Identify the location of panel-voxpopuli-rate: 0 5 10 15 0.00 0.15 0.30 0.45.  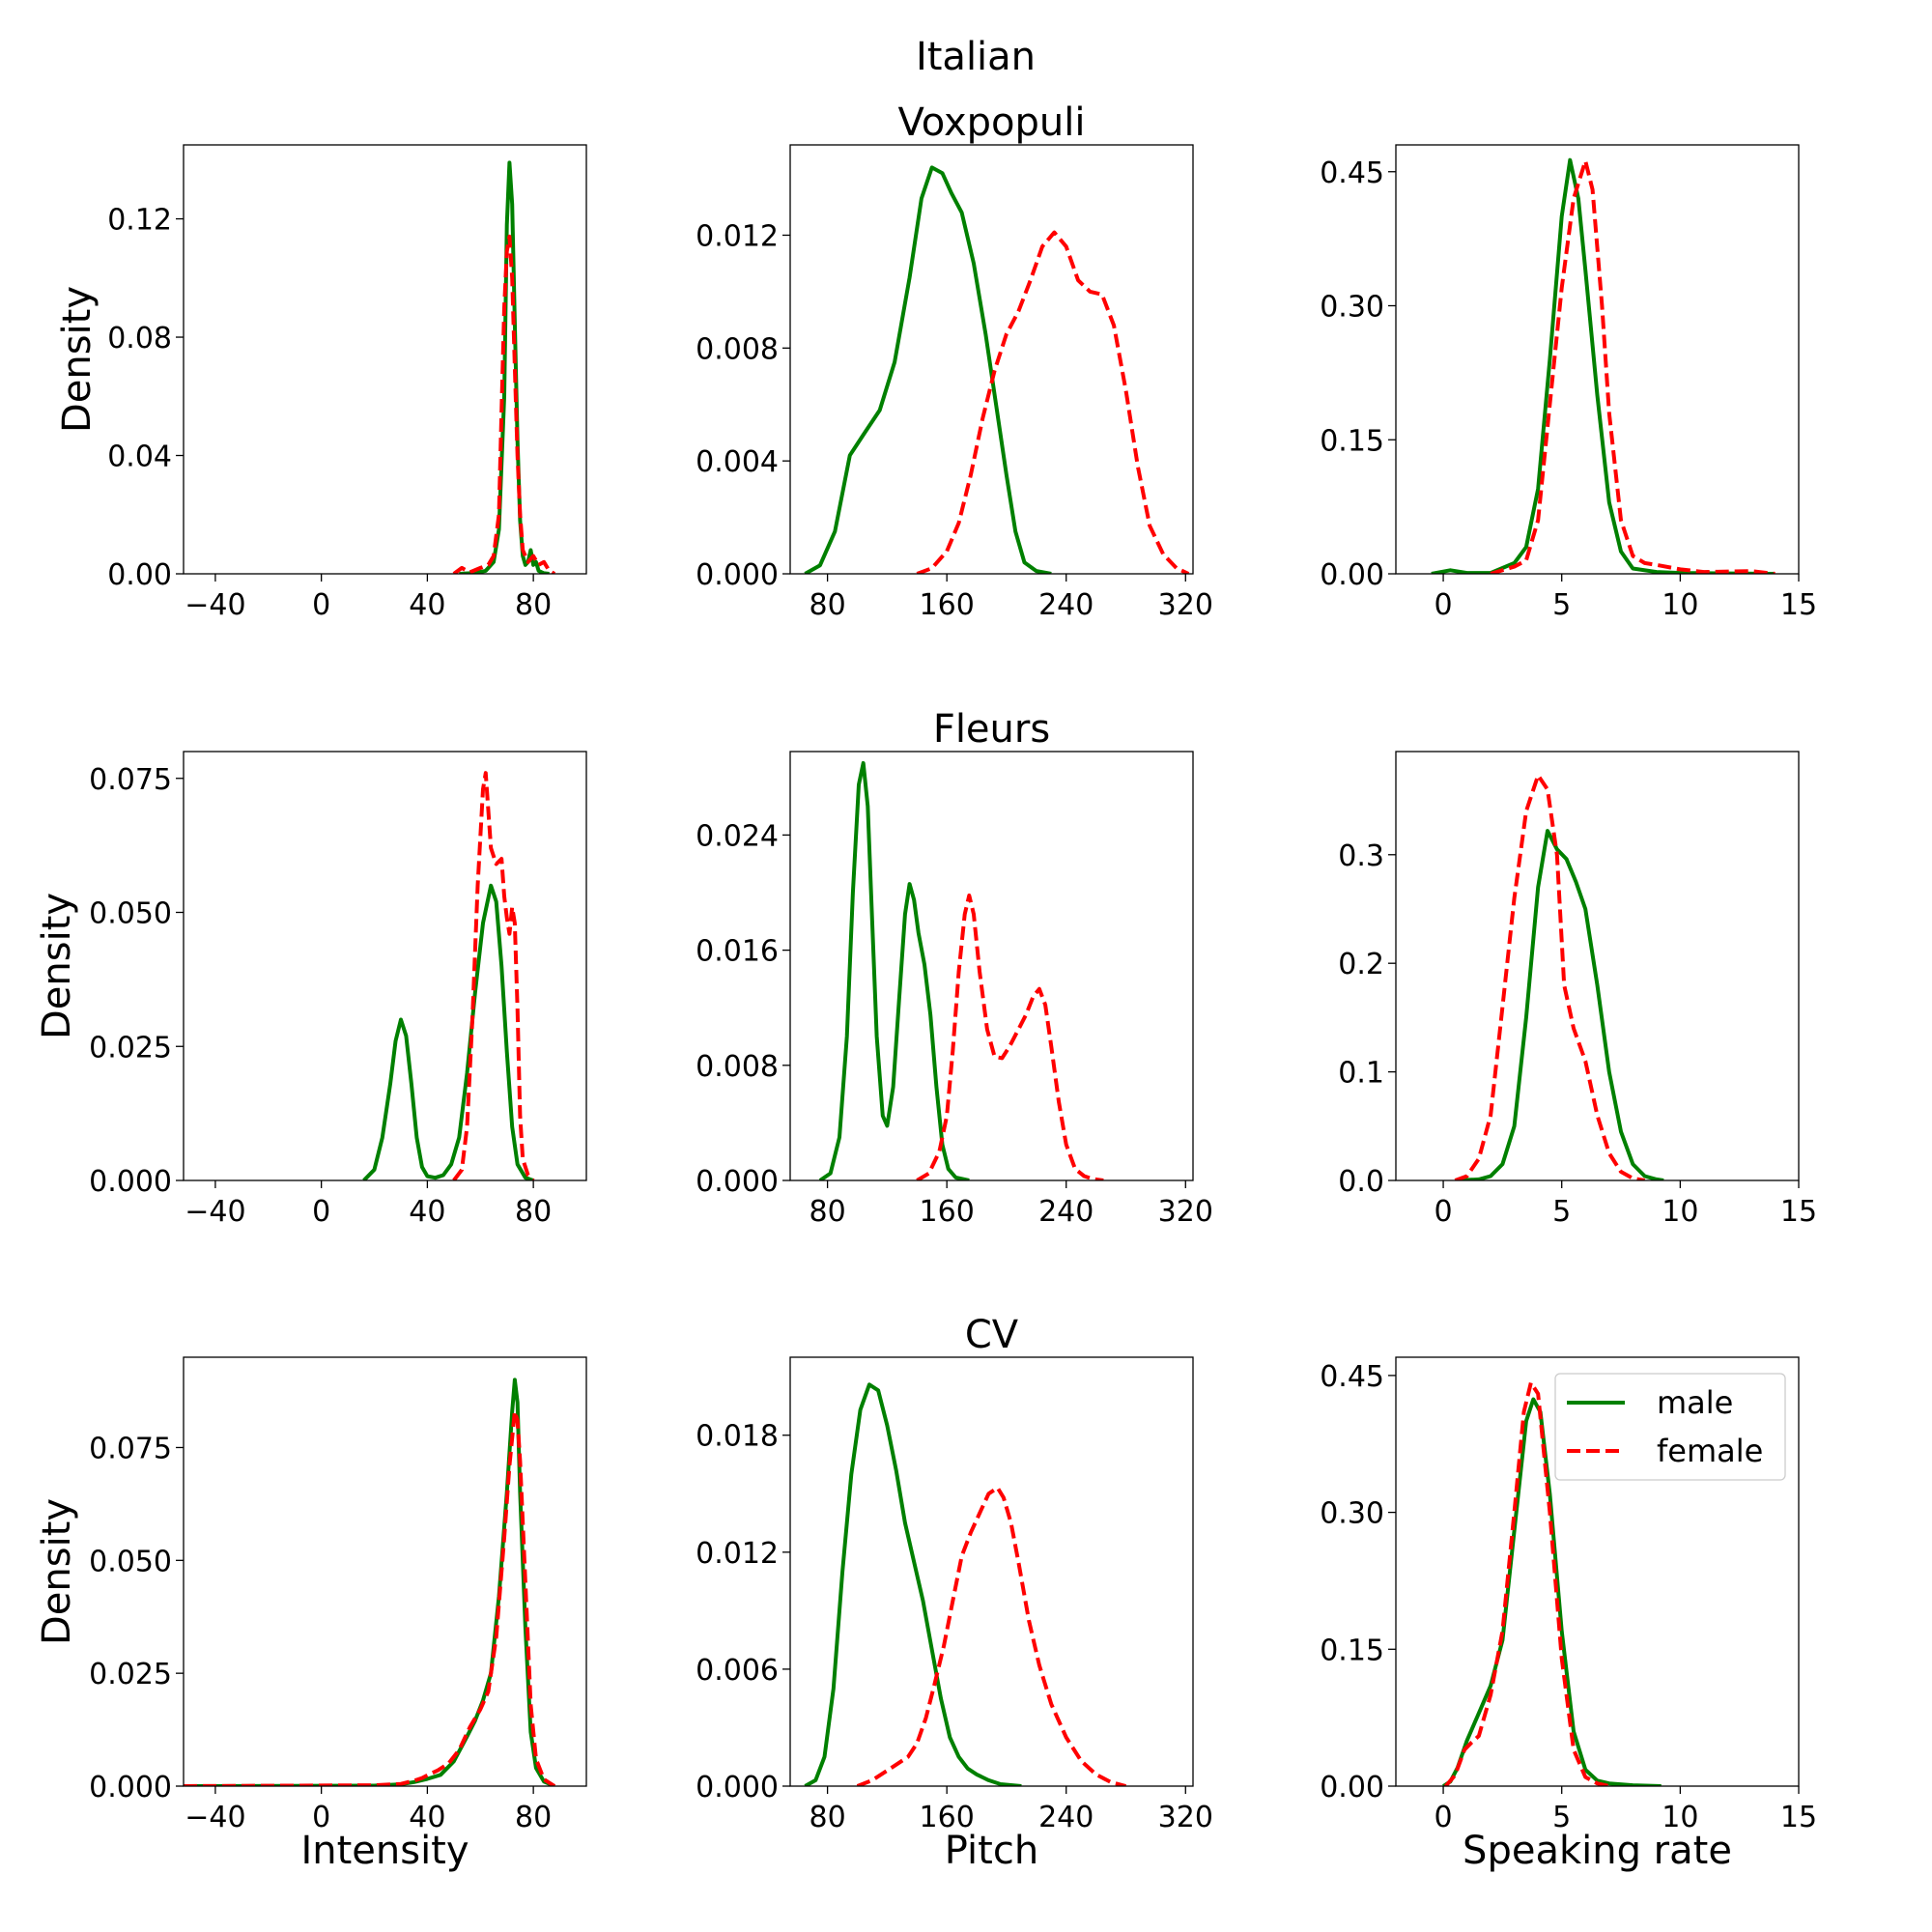
(1568, 383).